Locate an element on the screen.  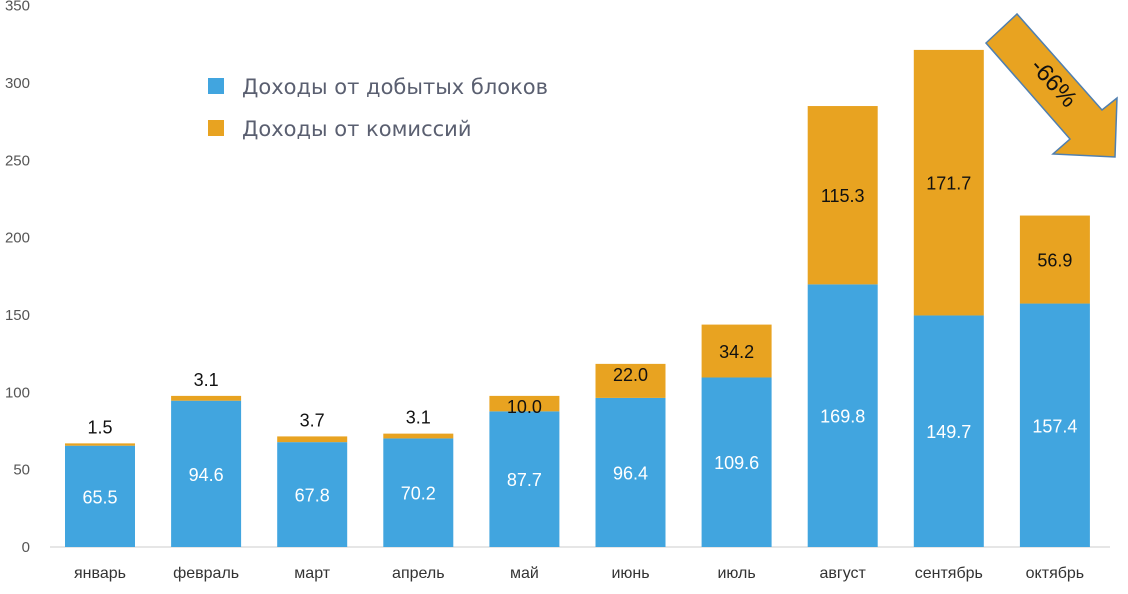
legend-label-blocks: Доходы от добытых блоков is located at coordinates (395, 87).